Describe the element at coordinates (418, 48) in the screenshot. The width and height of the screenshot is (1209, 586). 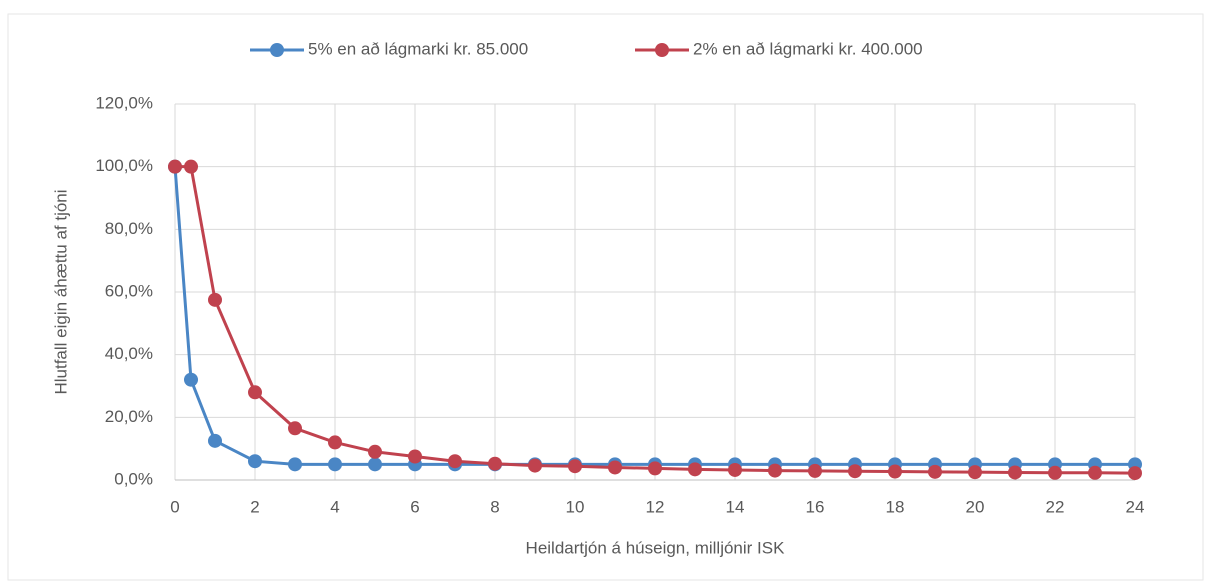
I see `legend-label: 5% en að lágmarki kr. 85.000` at that location.